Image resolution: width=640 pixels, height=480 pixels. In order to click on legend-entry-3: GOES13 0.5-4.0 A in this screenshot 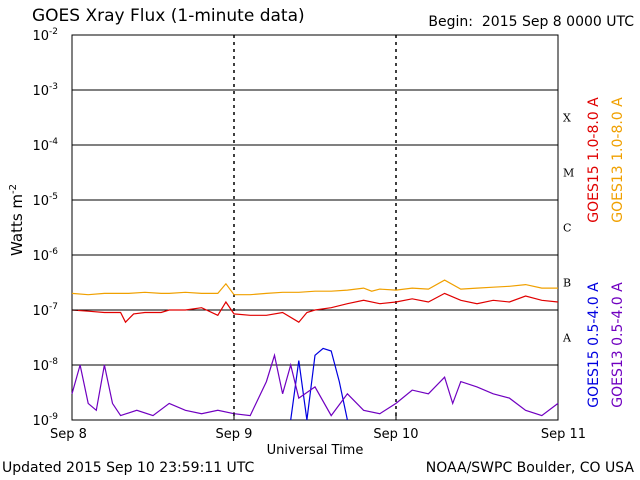, I will do `click(618, 345)`.